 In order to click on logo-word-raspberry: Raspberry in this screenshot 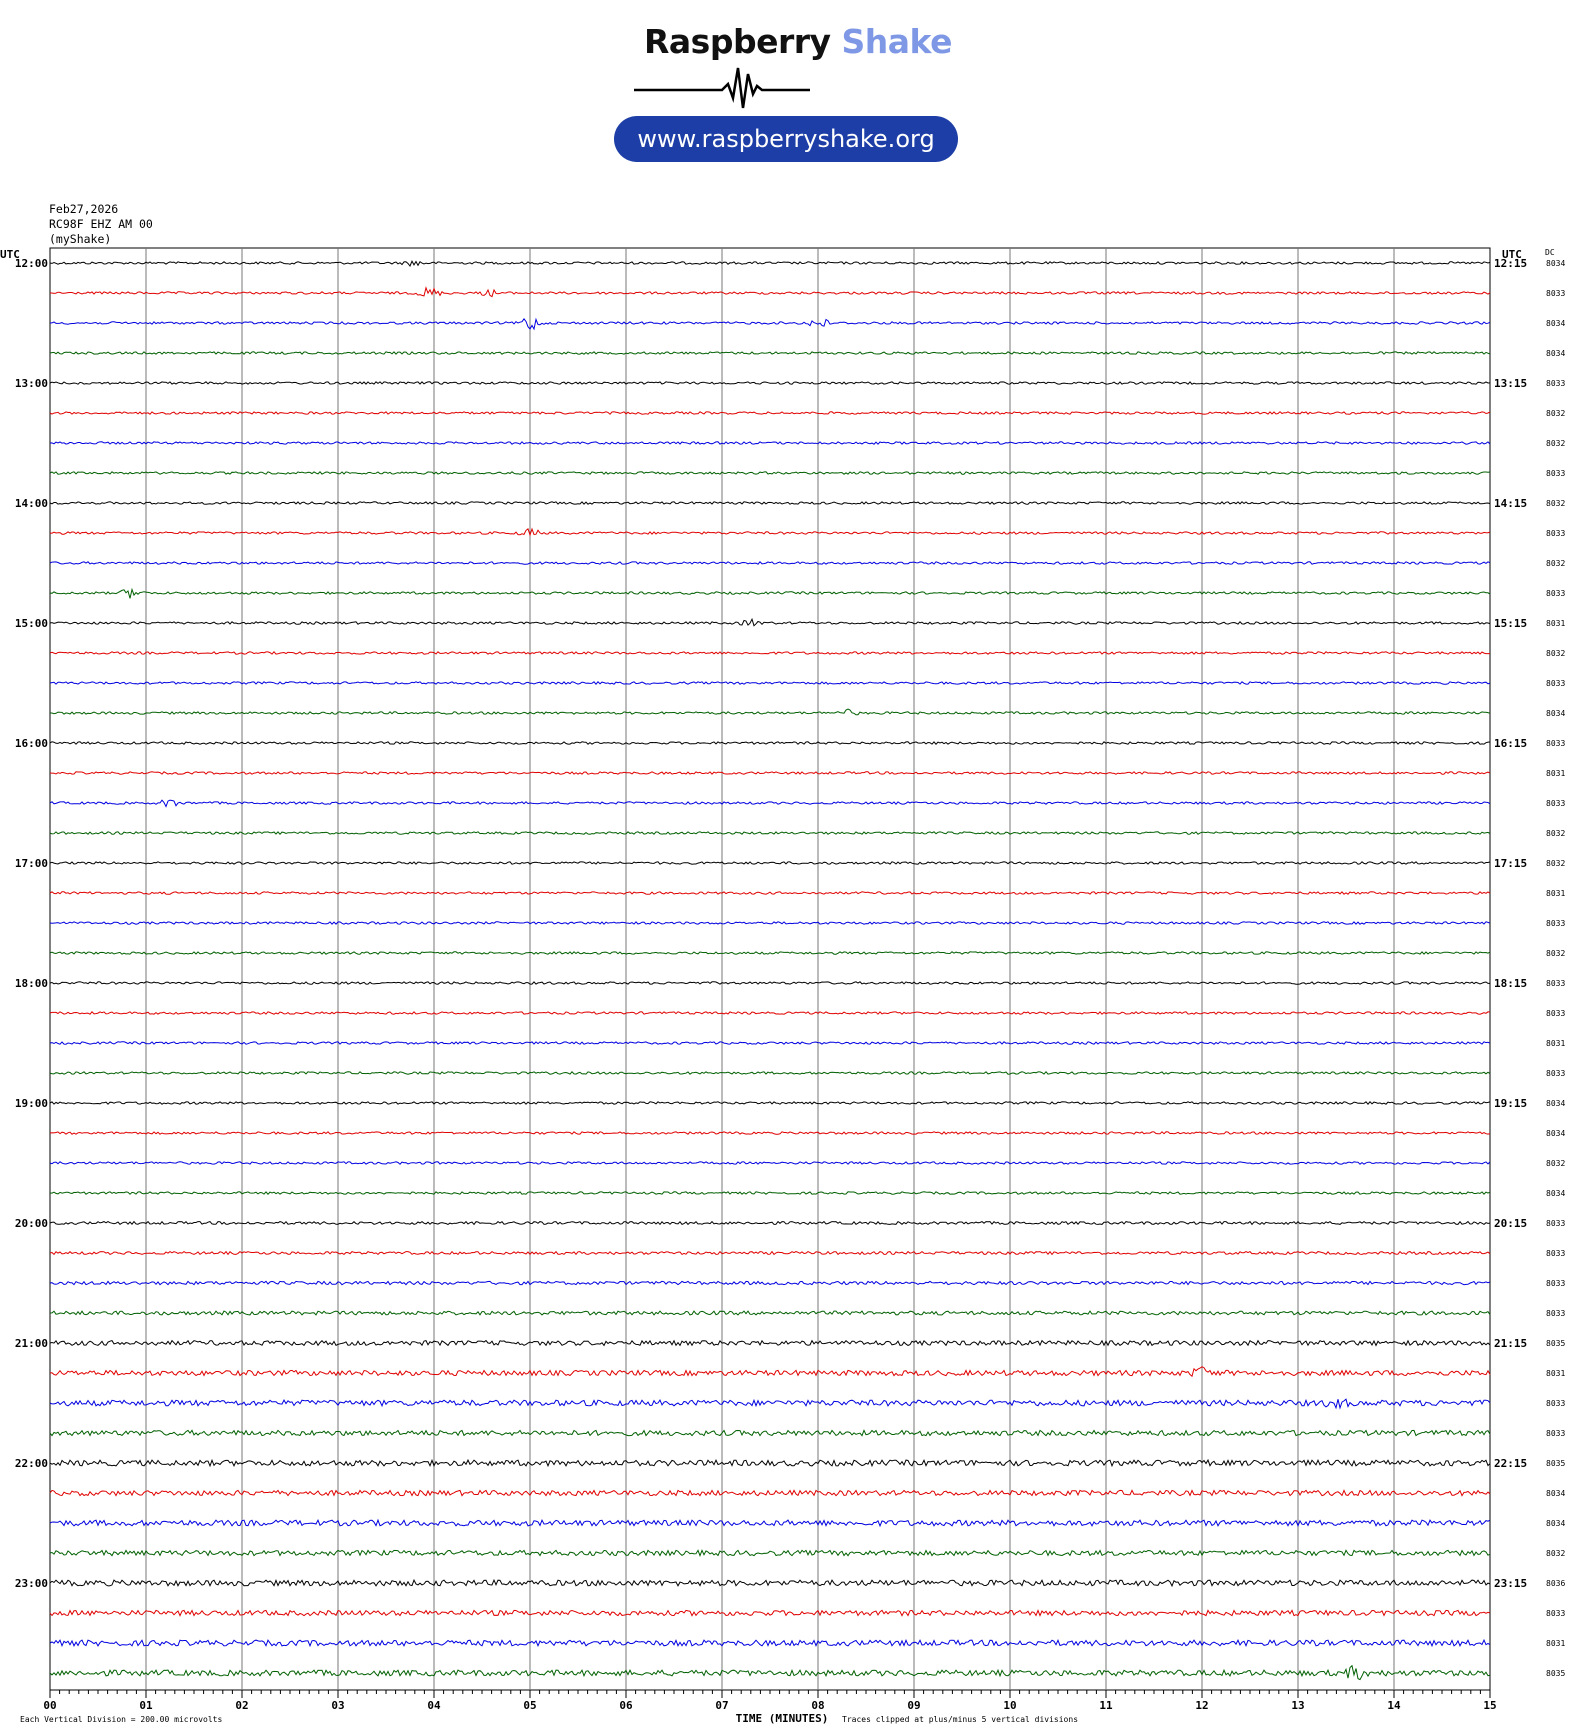, I will do `click(737, 41)`.